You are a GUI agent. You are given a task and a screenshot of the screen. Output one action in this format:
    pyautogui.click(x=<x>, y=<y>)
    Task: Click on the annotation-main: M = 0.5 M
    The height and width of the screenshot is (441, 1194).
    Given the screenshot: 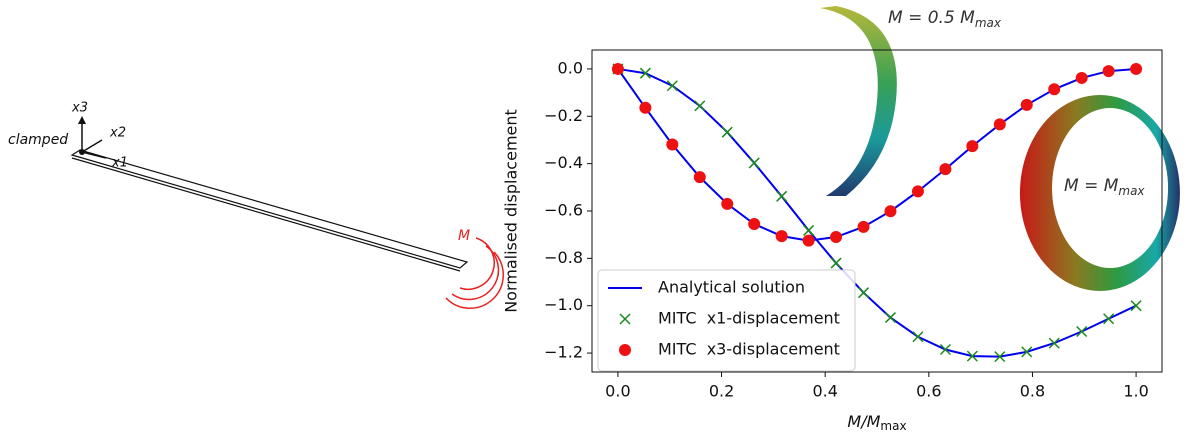 What is the action you would take?
    pyautogui.click(x=931, y=18)
    